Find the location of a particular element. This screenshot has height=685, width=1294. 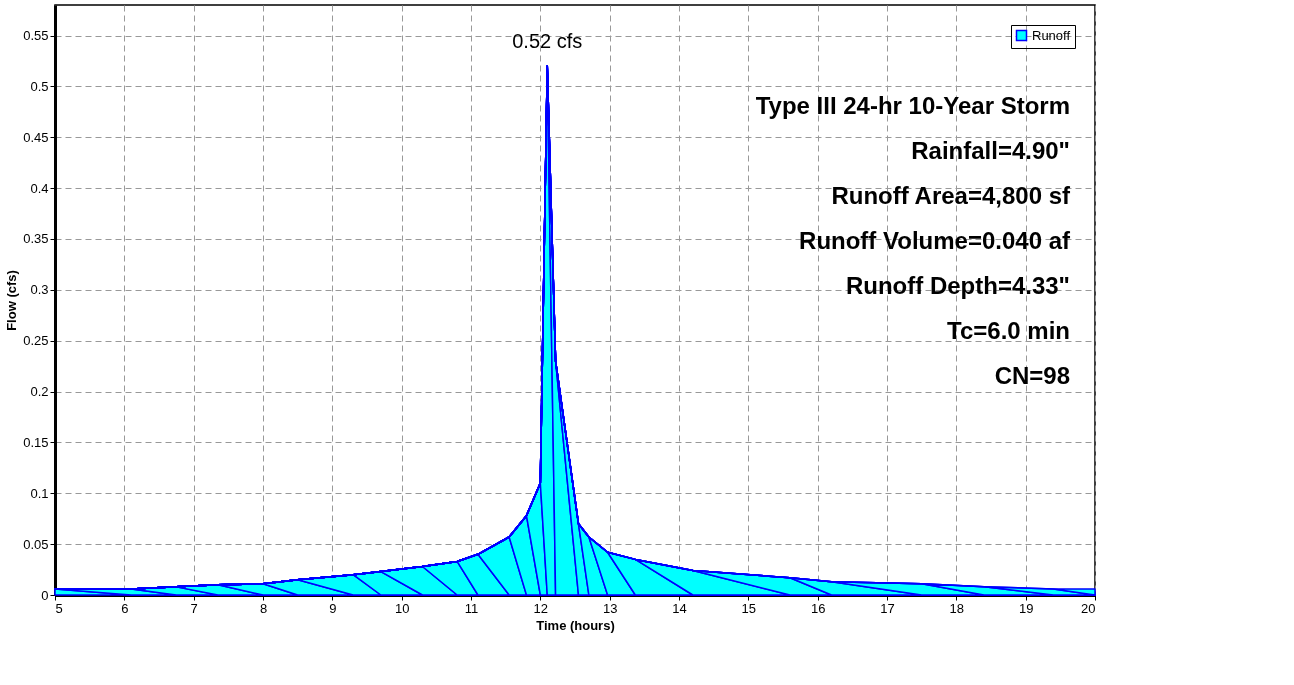

x-tick-label: 13 is located at coordinates (610, 608).